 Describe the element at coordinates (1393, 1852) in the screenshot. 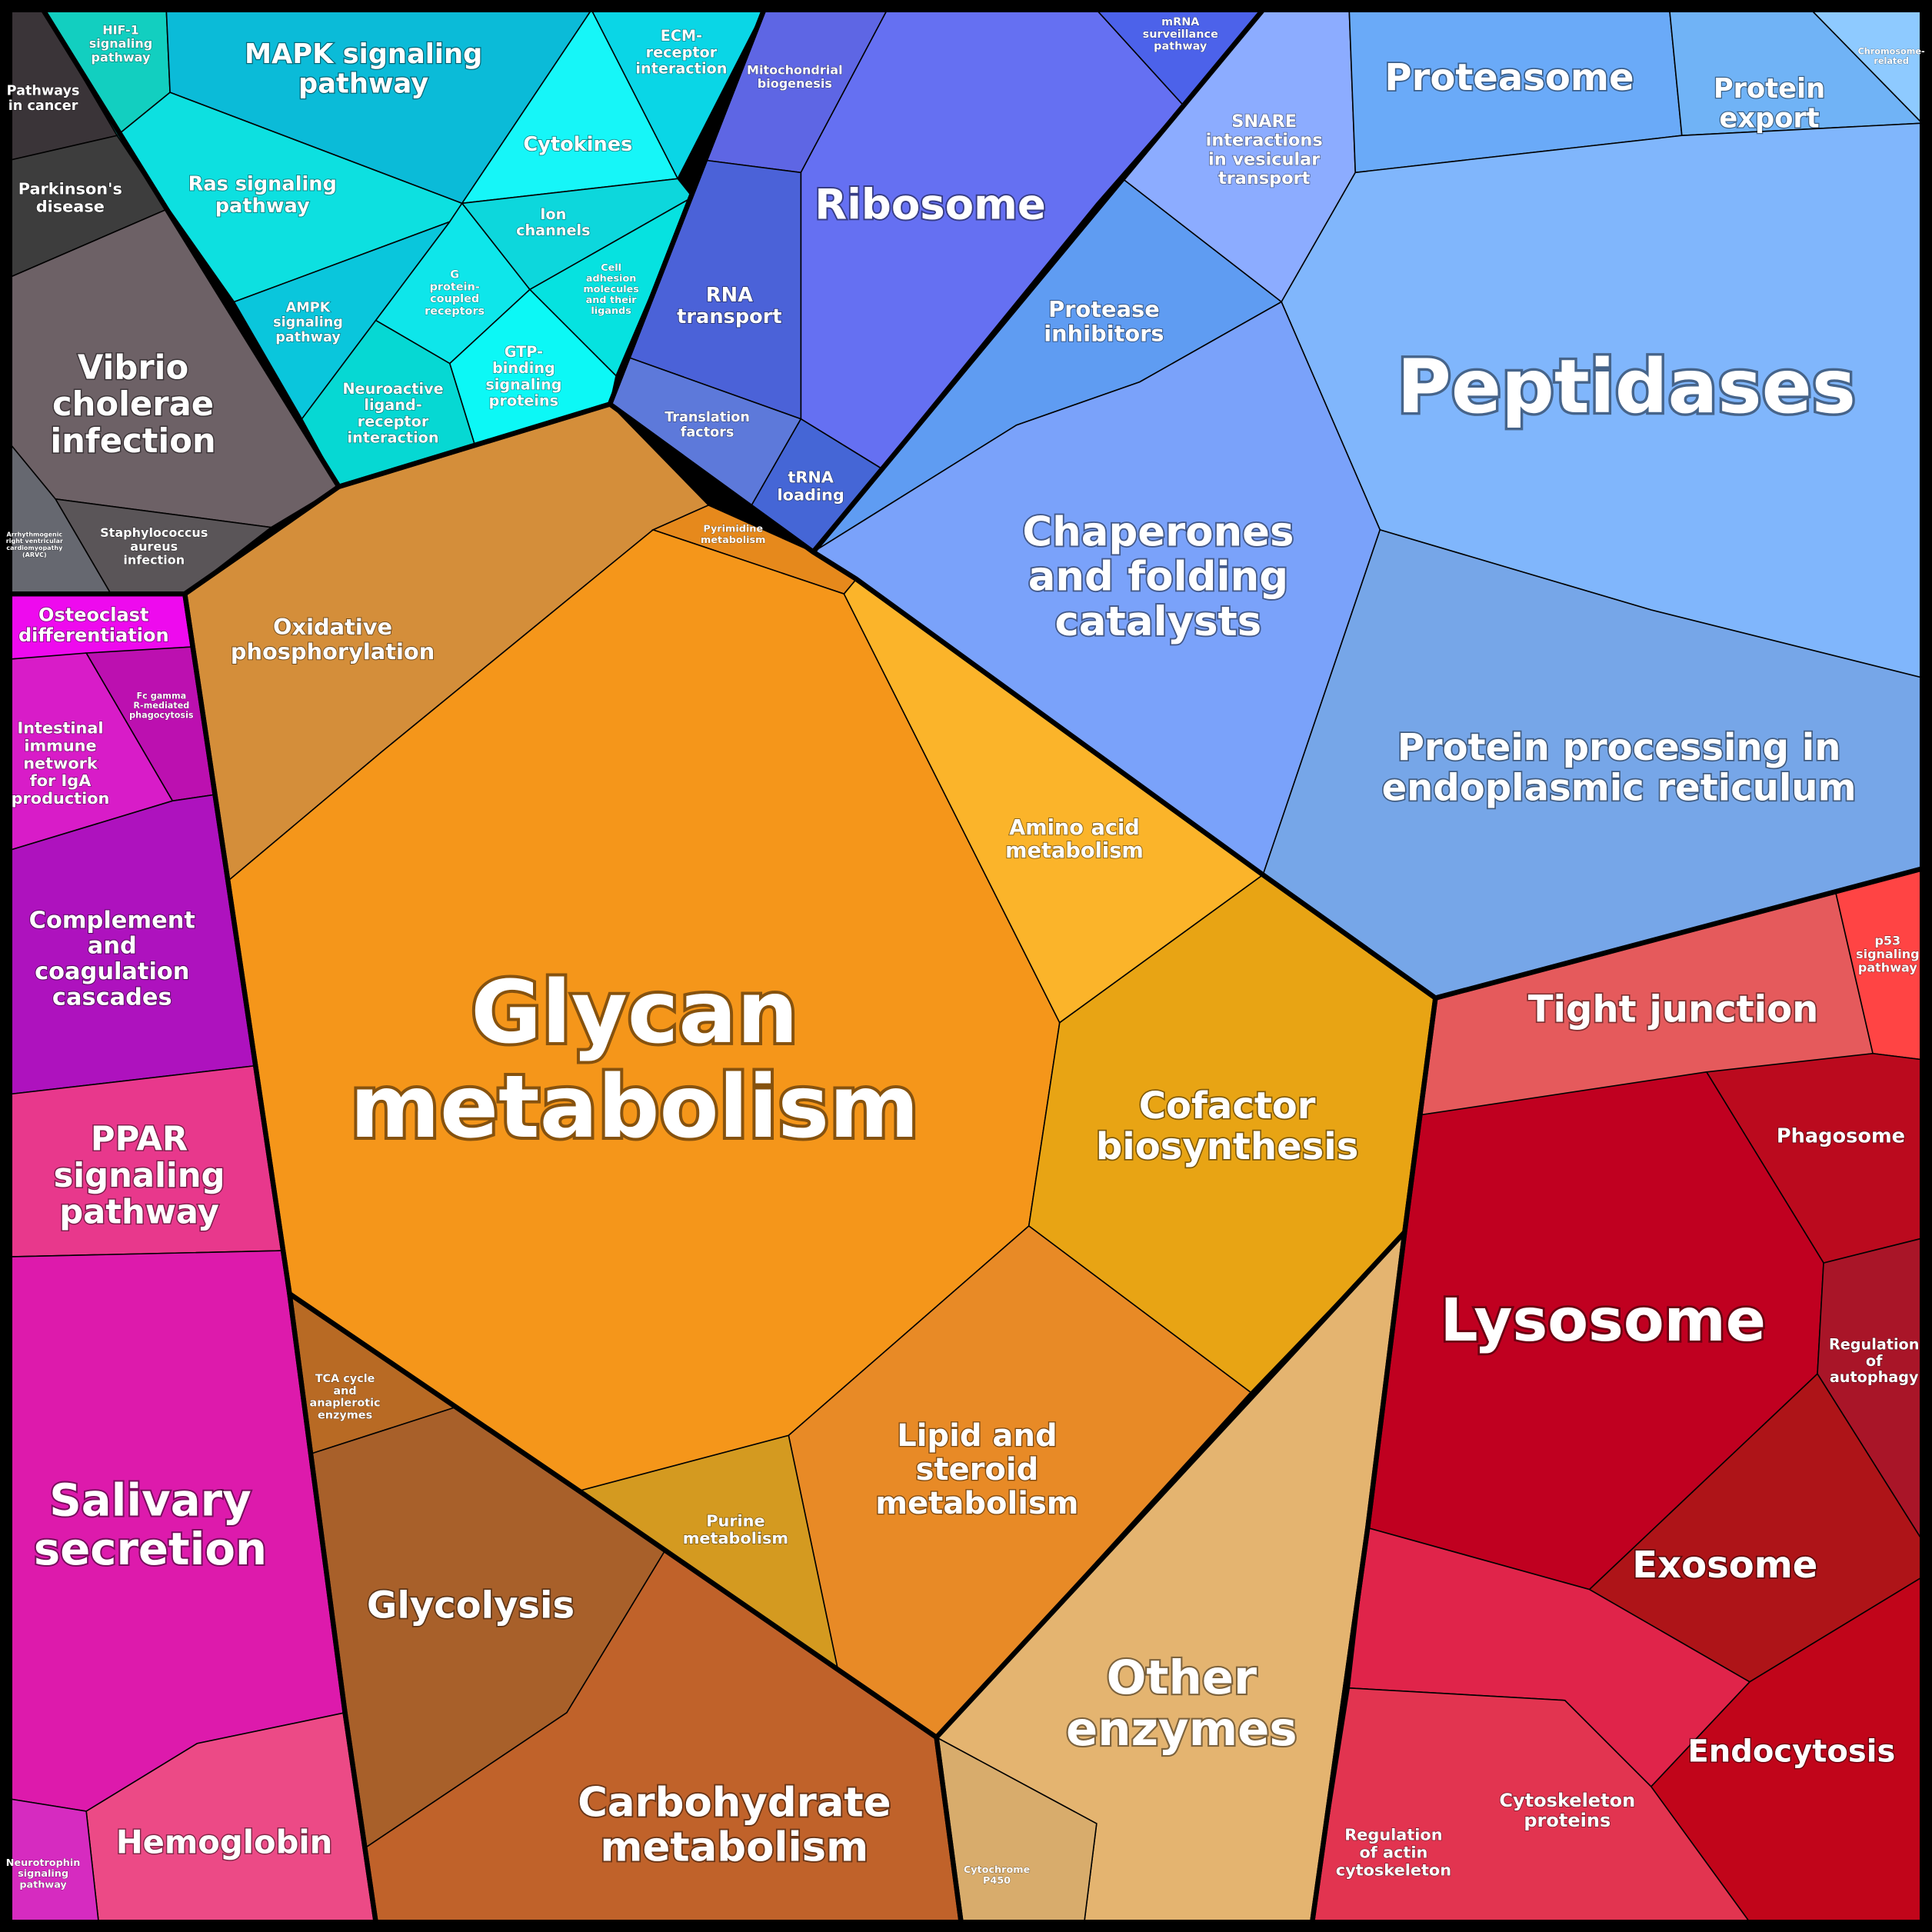

I see `cell-label: of actin` at that location.